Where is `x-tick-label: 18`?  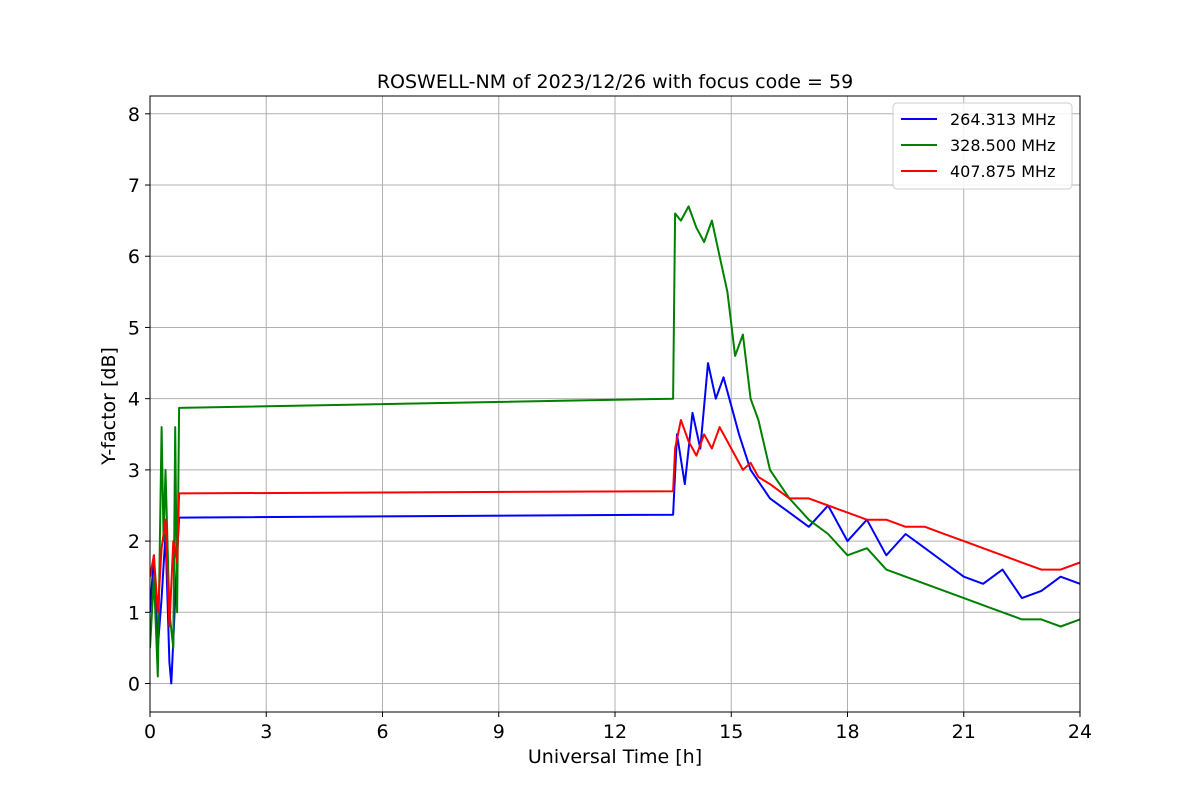
x-tick-label: 18 is located at coordinates (847, 732).